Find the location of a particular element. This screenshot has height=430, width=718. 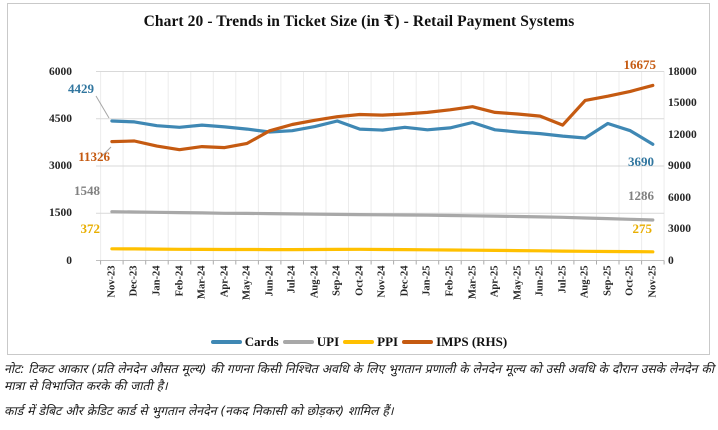

data-label-cards-nov-25: 3690 is located at coordinates (641, 161).